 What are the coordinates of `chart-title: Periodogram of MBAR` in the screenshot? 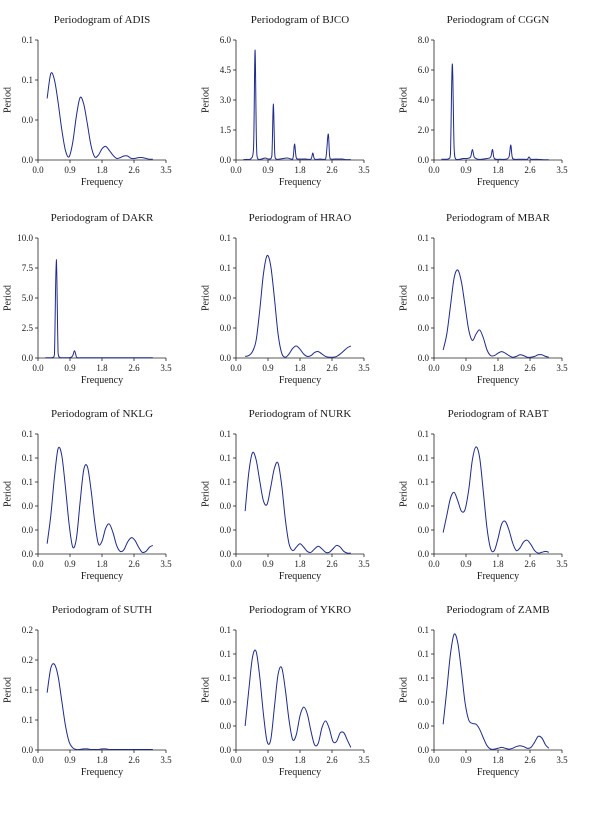 It's located at (498, 218).